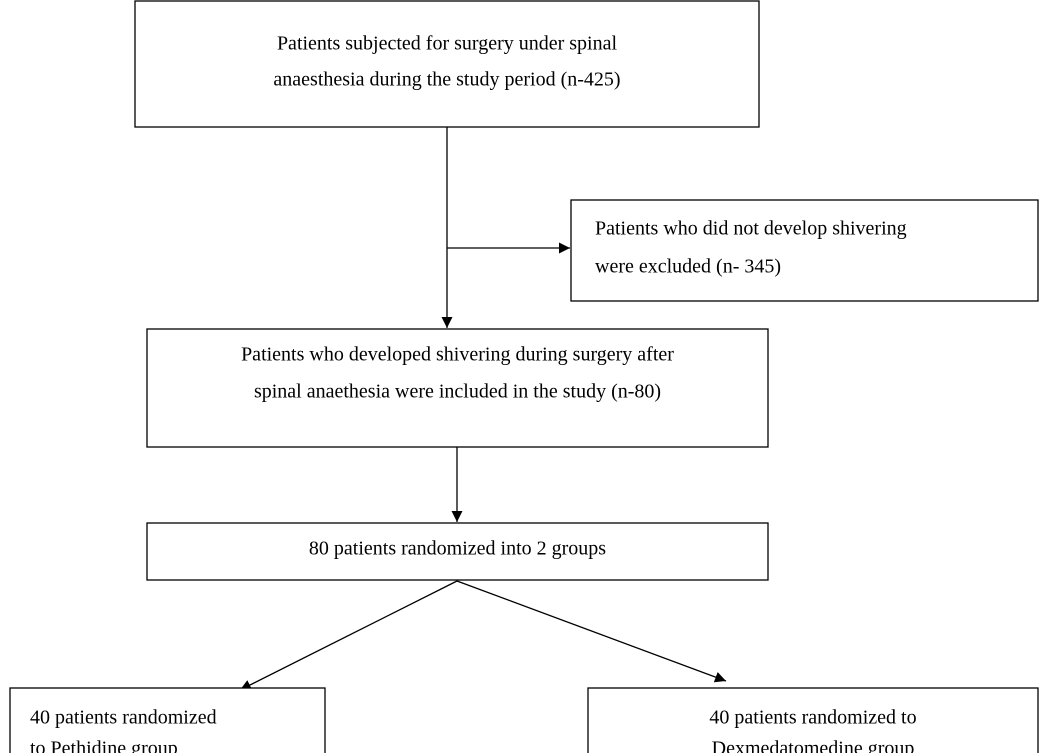 Image resolution: width=1043 pixels, height=753 pixels. What do you see at coordinates (104, 745) in the screenshot?
I see `node-text: to Pethidine group` at bounding box center [104, 745].